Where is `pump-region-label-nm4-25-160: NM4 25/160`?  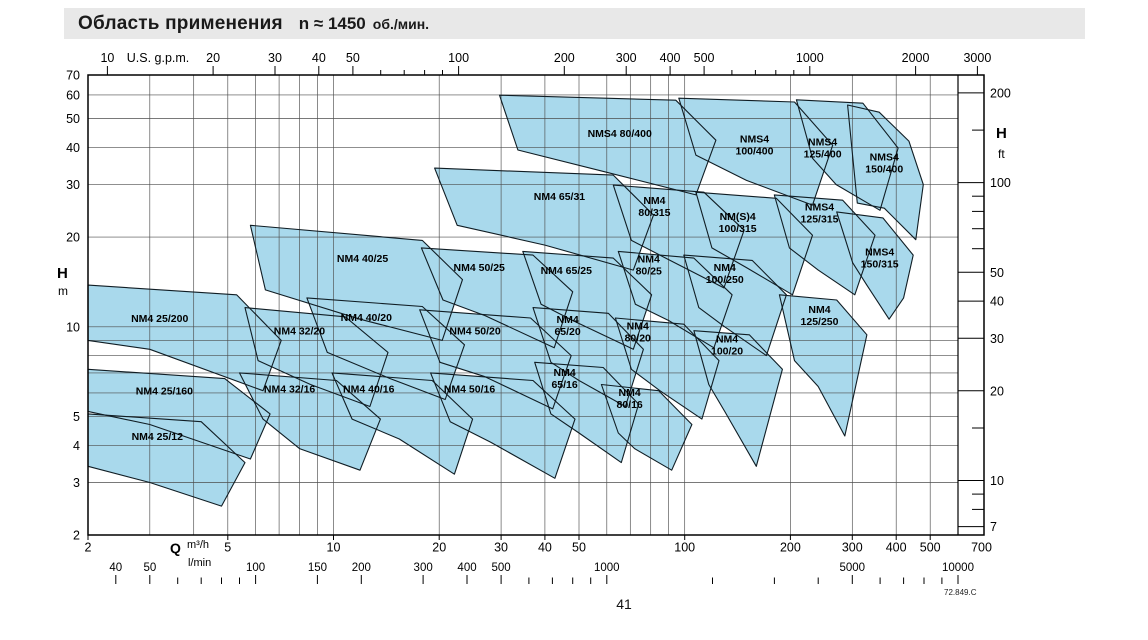 pump-region-label-nm4-25-160: NM4 25/160 is located at coordinates (164, 392).